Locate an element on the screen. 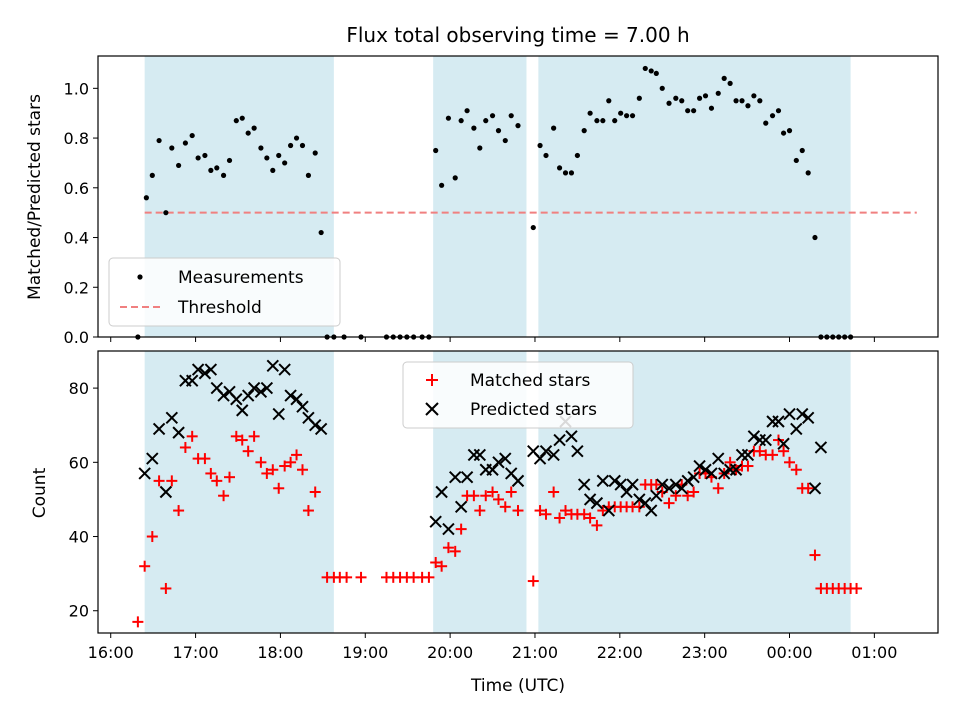  x-tick-label: 18:00 is located at coordinates (280, 652).